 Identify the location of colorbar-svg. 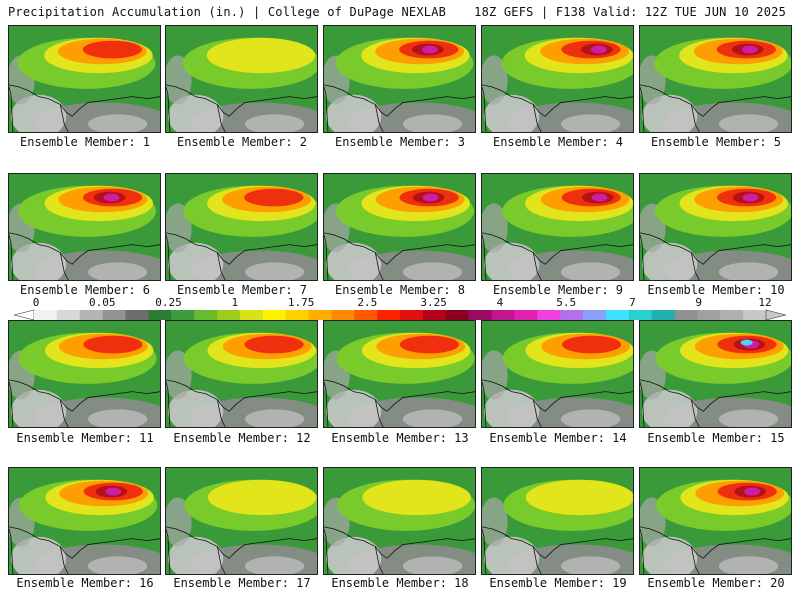
(400, 315).